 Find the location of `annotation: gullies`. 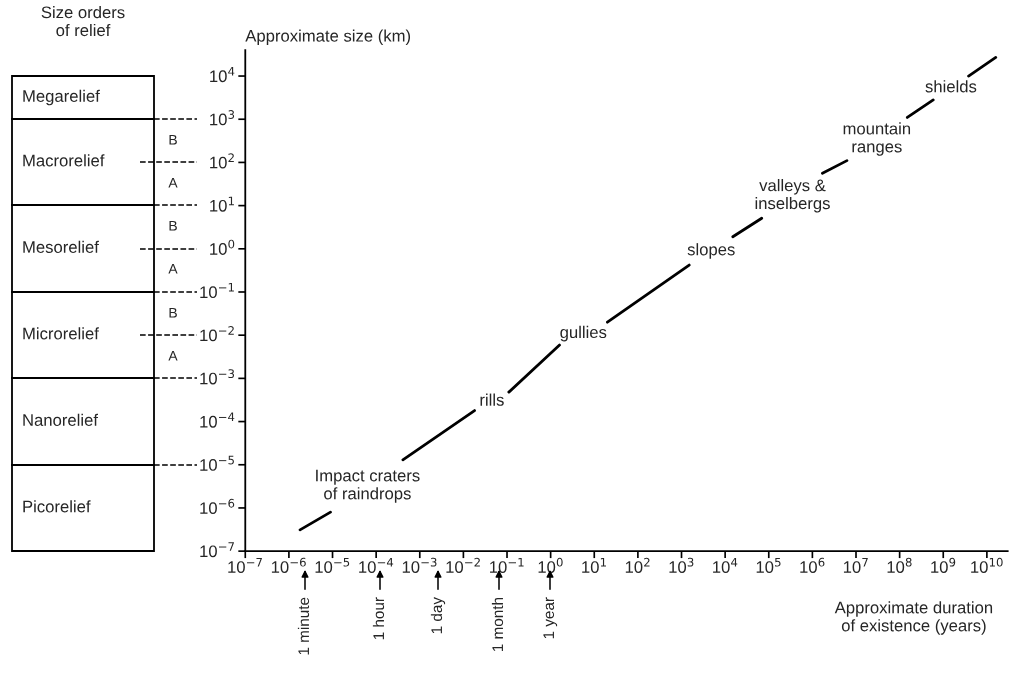

annotation: gullies is located at coordinates (583, 333).